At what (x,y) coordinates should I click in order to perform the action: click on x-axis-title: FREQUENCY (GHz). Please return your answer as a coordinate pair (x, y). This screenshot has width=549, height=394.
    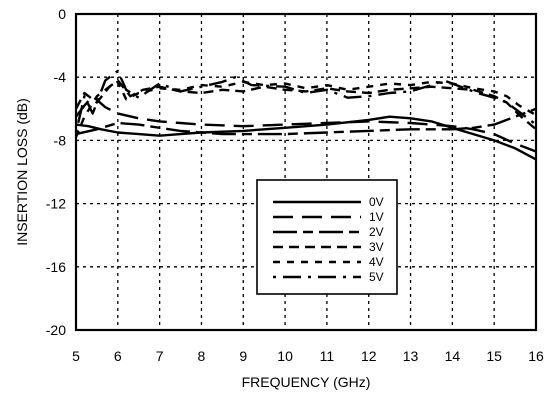
    Looking at the image, I should click on (306, 382).